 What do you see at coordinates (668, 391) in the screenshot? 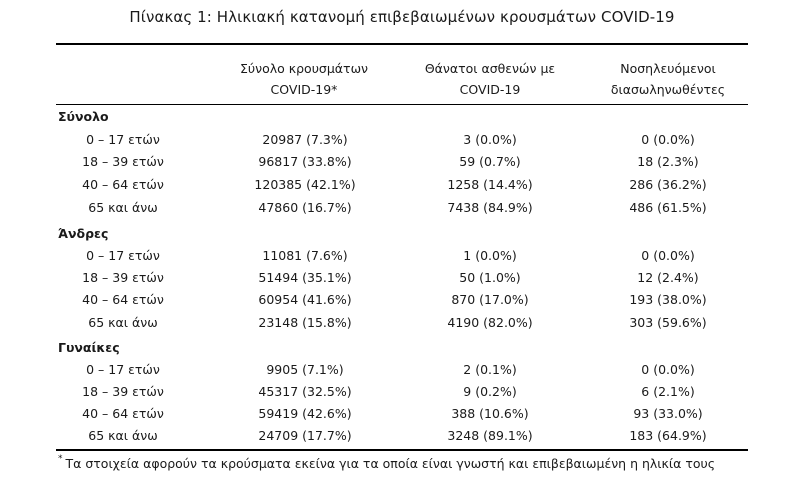
I see `intubated-cell: 6 (2.1%)` at bounding box center [668, 391].